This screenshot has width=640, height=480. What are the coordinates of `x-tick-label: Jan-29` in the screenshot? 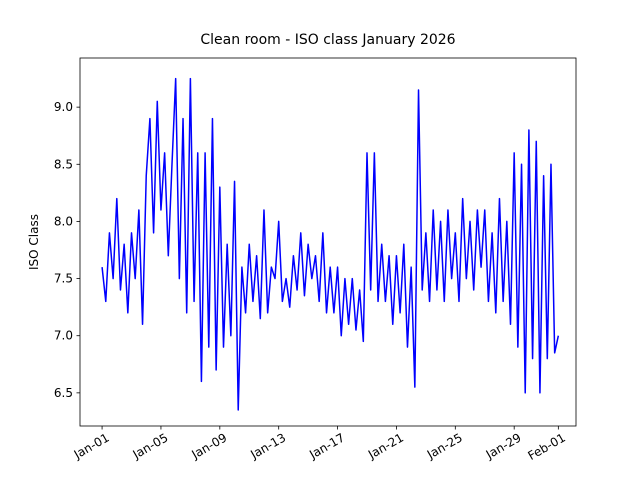 It's located at (503, 446).